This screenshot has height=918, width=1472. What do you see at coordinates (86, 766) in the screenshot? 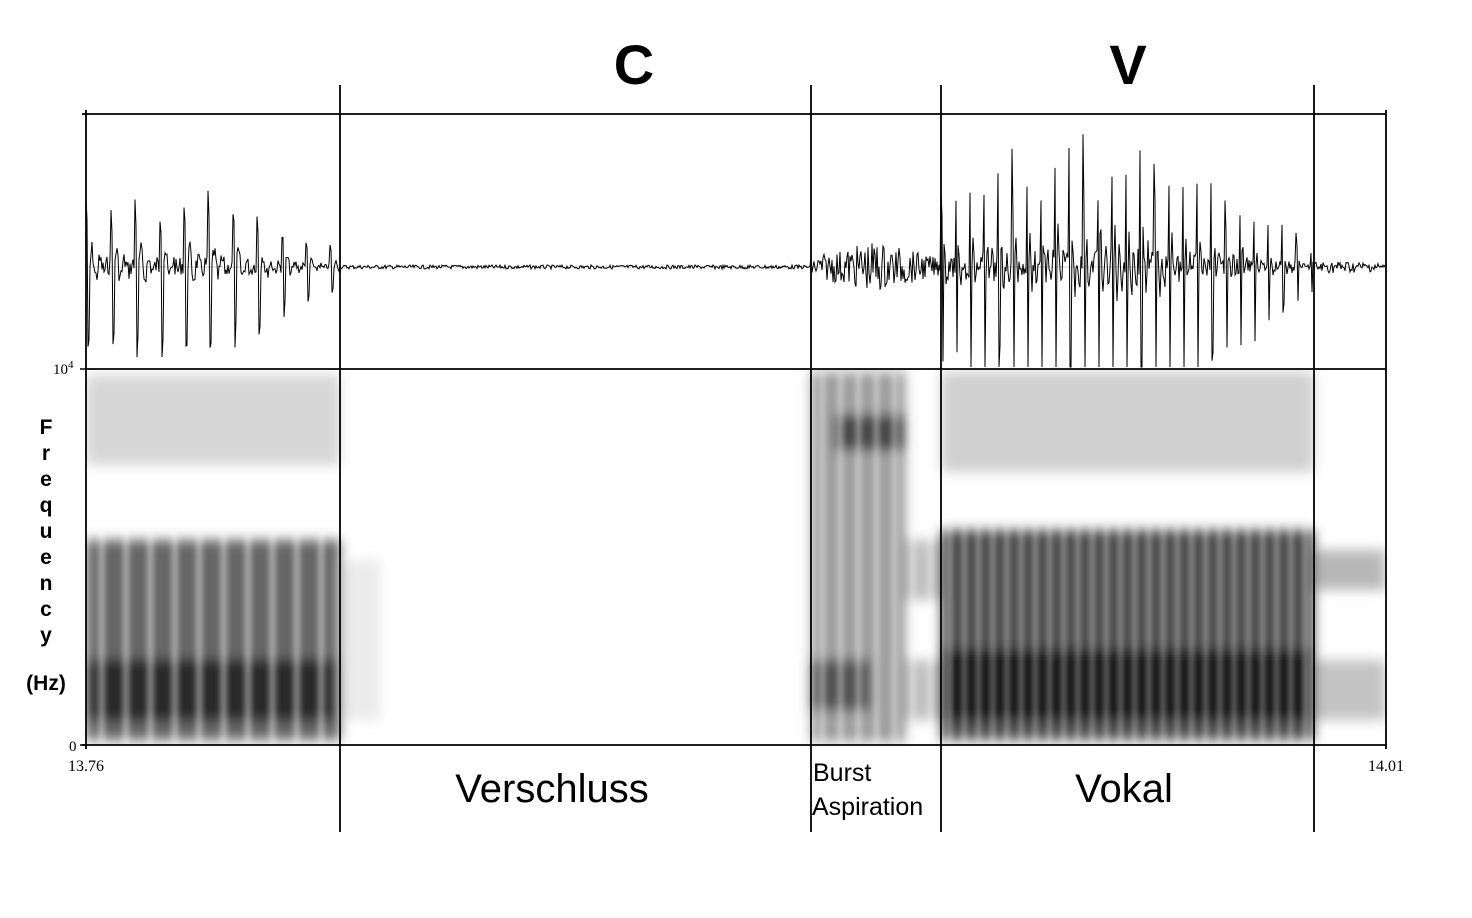
I see `x-axis-start-label: 13.76` at bounding box center [86, 766].